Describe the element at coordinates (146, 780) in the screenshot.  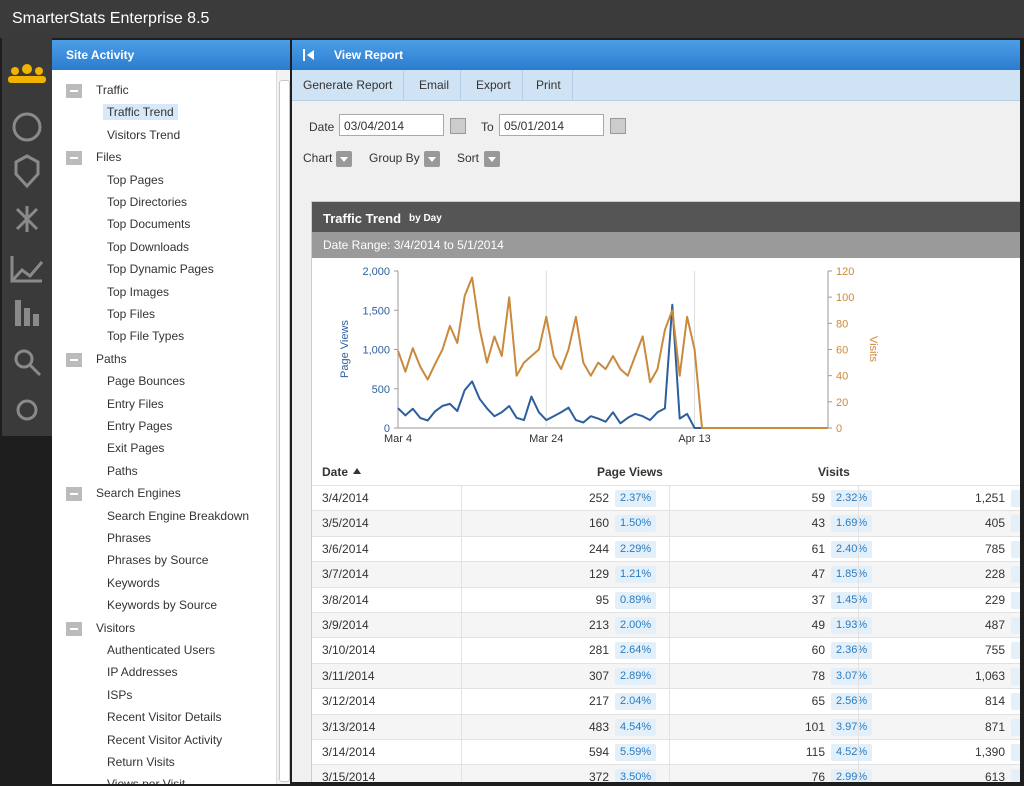
I see `tree-item: Views per Visit` at that location.